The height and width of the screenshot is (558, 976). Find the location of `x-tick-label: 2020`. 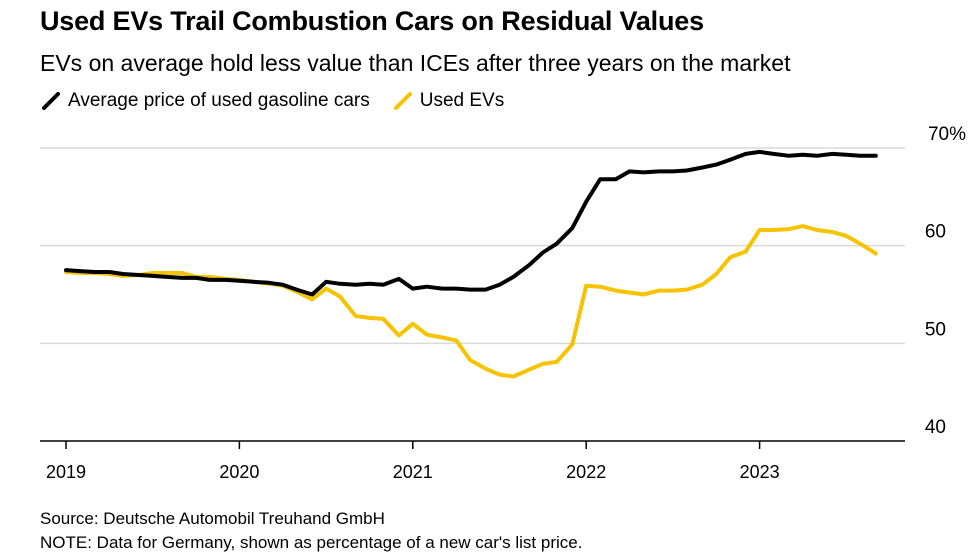

x-tick-label: 2020 is located at coordinates (239, 472).